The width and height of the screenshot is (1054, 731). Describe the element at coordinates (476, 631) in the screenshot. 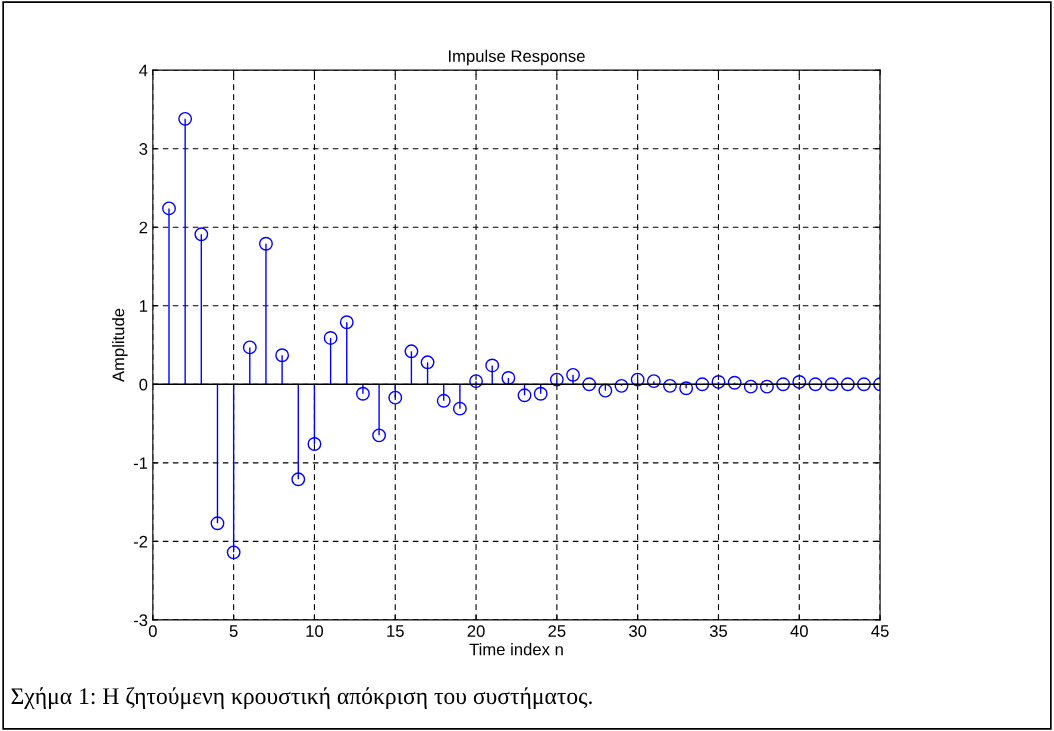

I see `x-tick-label: 20` at that location.